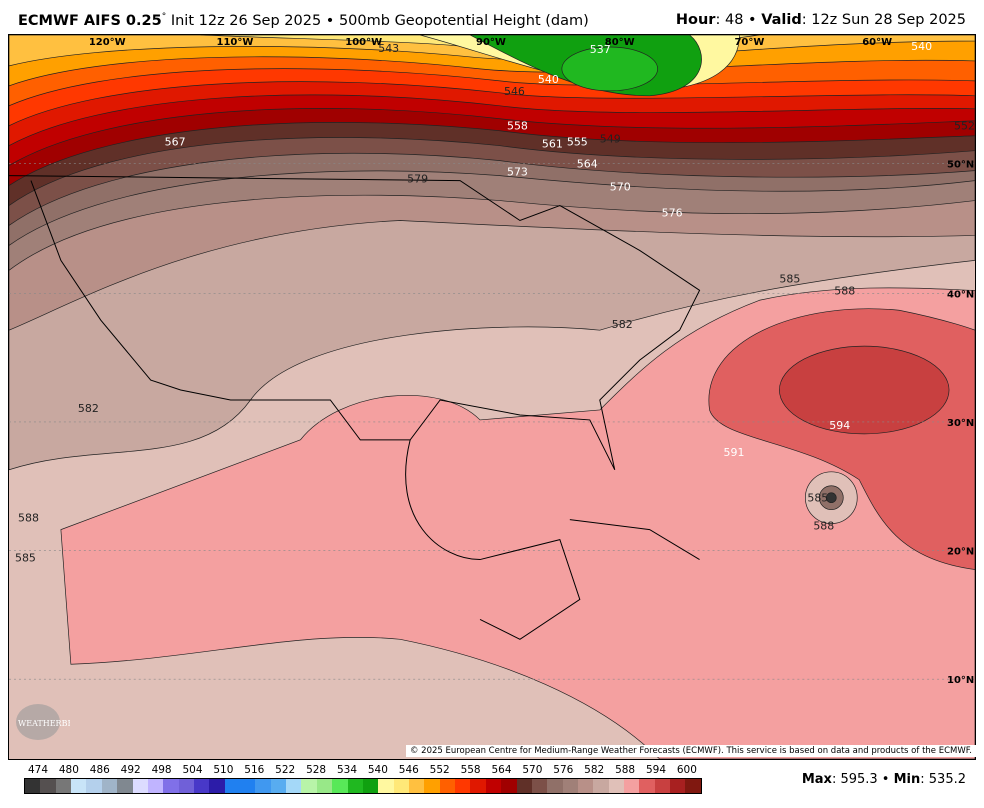  Describe the element at coordinates (192, 770) in the screenshot. I see `colorbar-tick: 504` at that location.